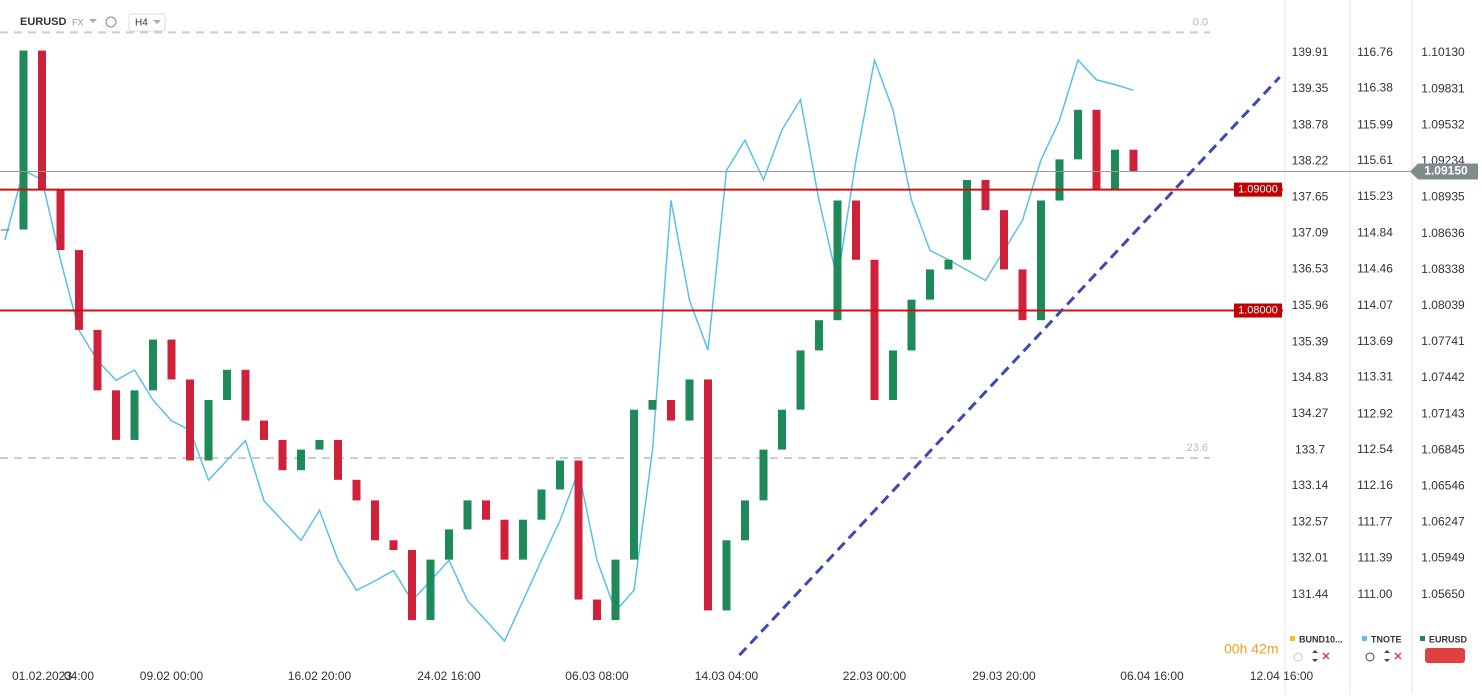 The height and width of the screenshot is (699, 1482). I want to click on y-tick-label: 1.06845, so click(1443, 449).